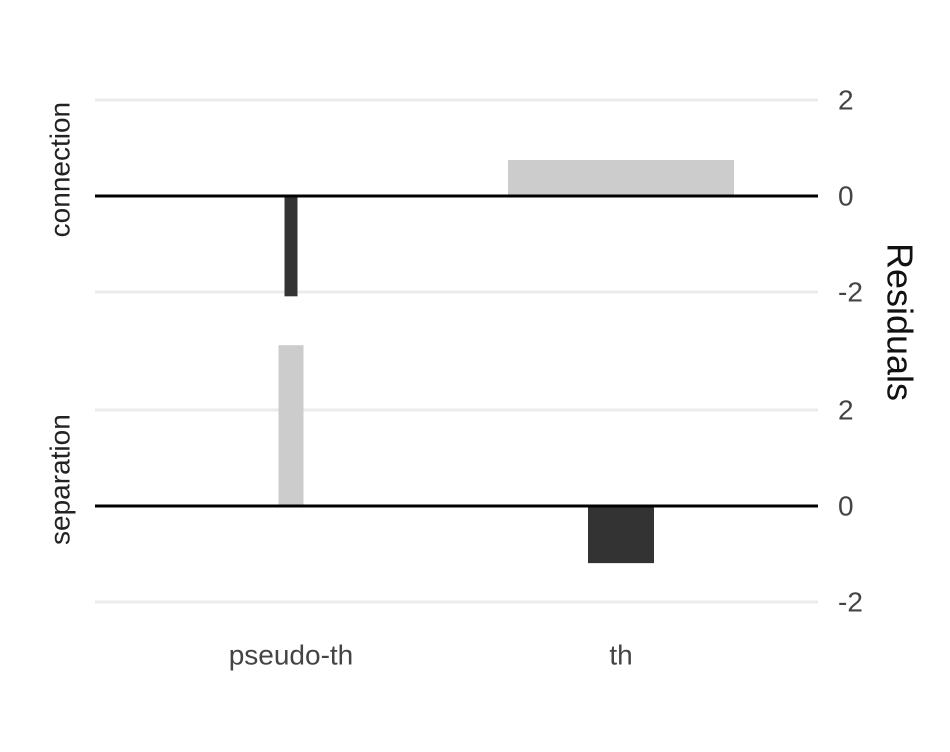 This screenshot has height=752, width=950. What do you see at coordinates (899, 322) in the screenshot?
I see `y-axis-label: Residuals` at bounding box center [899, 322].